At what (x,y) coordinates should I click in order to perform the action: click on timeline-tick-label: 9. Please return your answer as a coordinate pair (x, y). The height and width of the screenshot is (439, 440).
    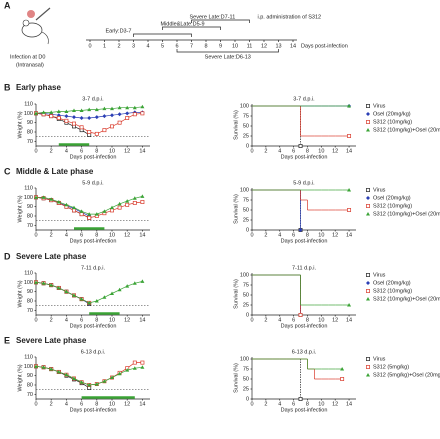
    Looking at the image, I should click on (220, 46).